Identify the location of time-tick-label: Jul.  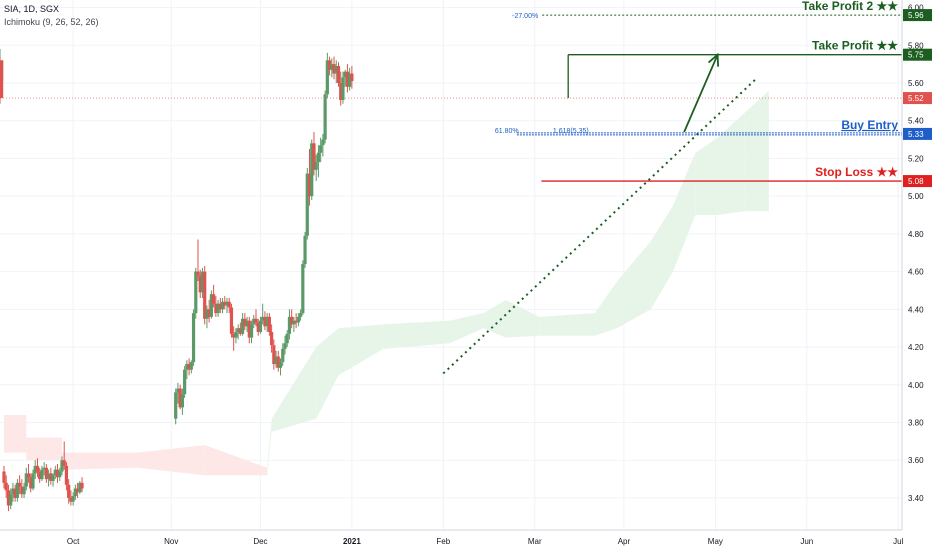
(898, 541).